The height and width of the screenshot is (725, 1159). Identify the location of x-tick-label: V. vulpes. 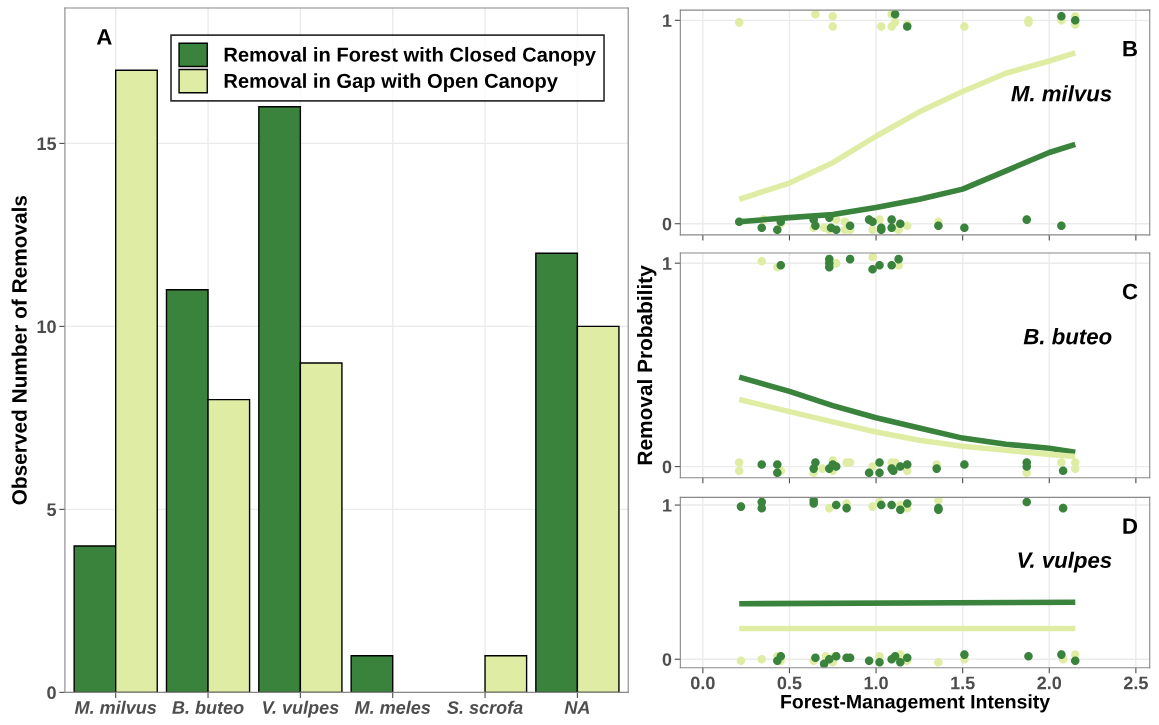
(301, 709).